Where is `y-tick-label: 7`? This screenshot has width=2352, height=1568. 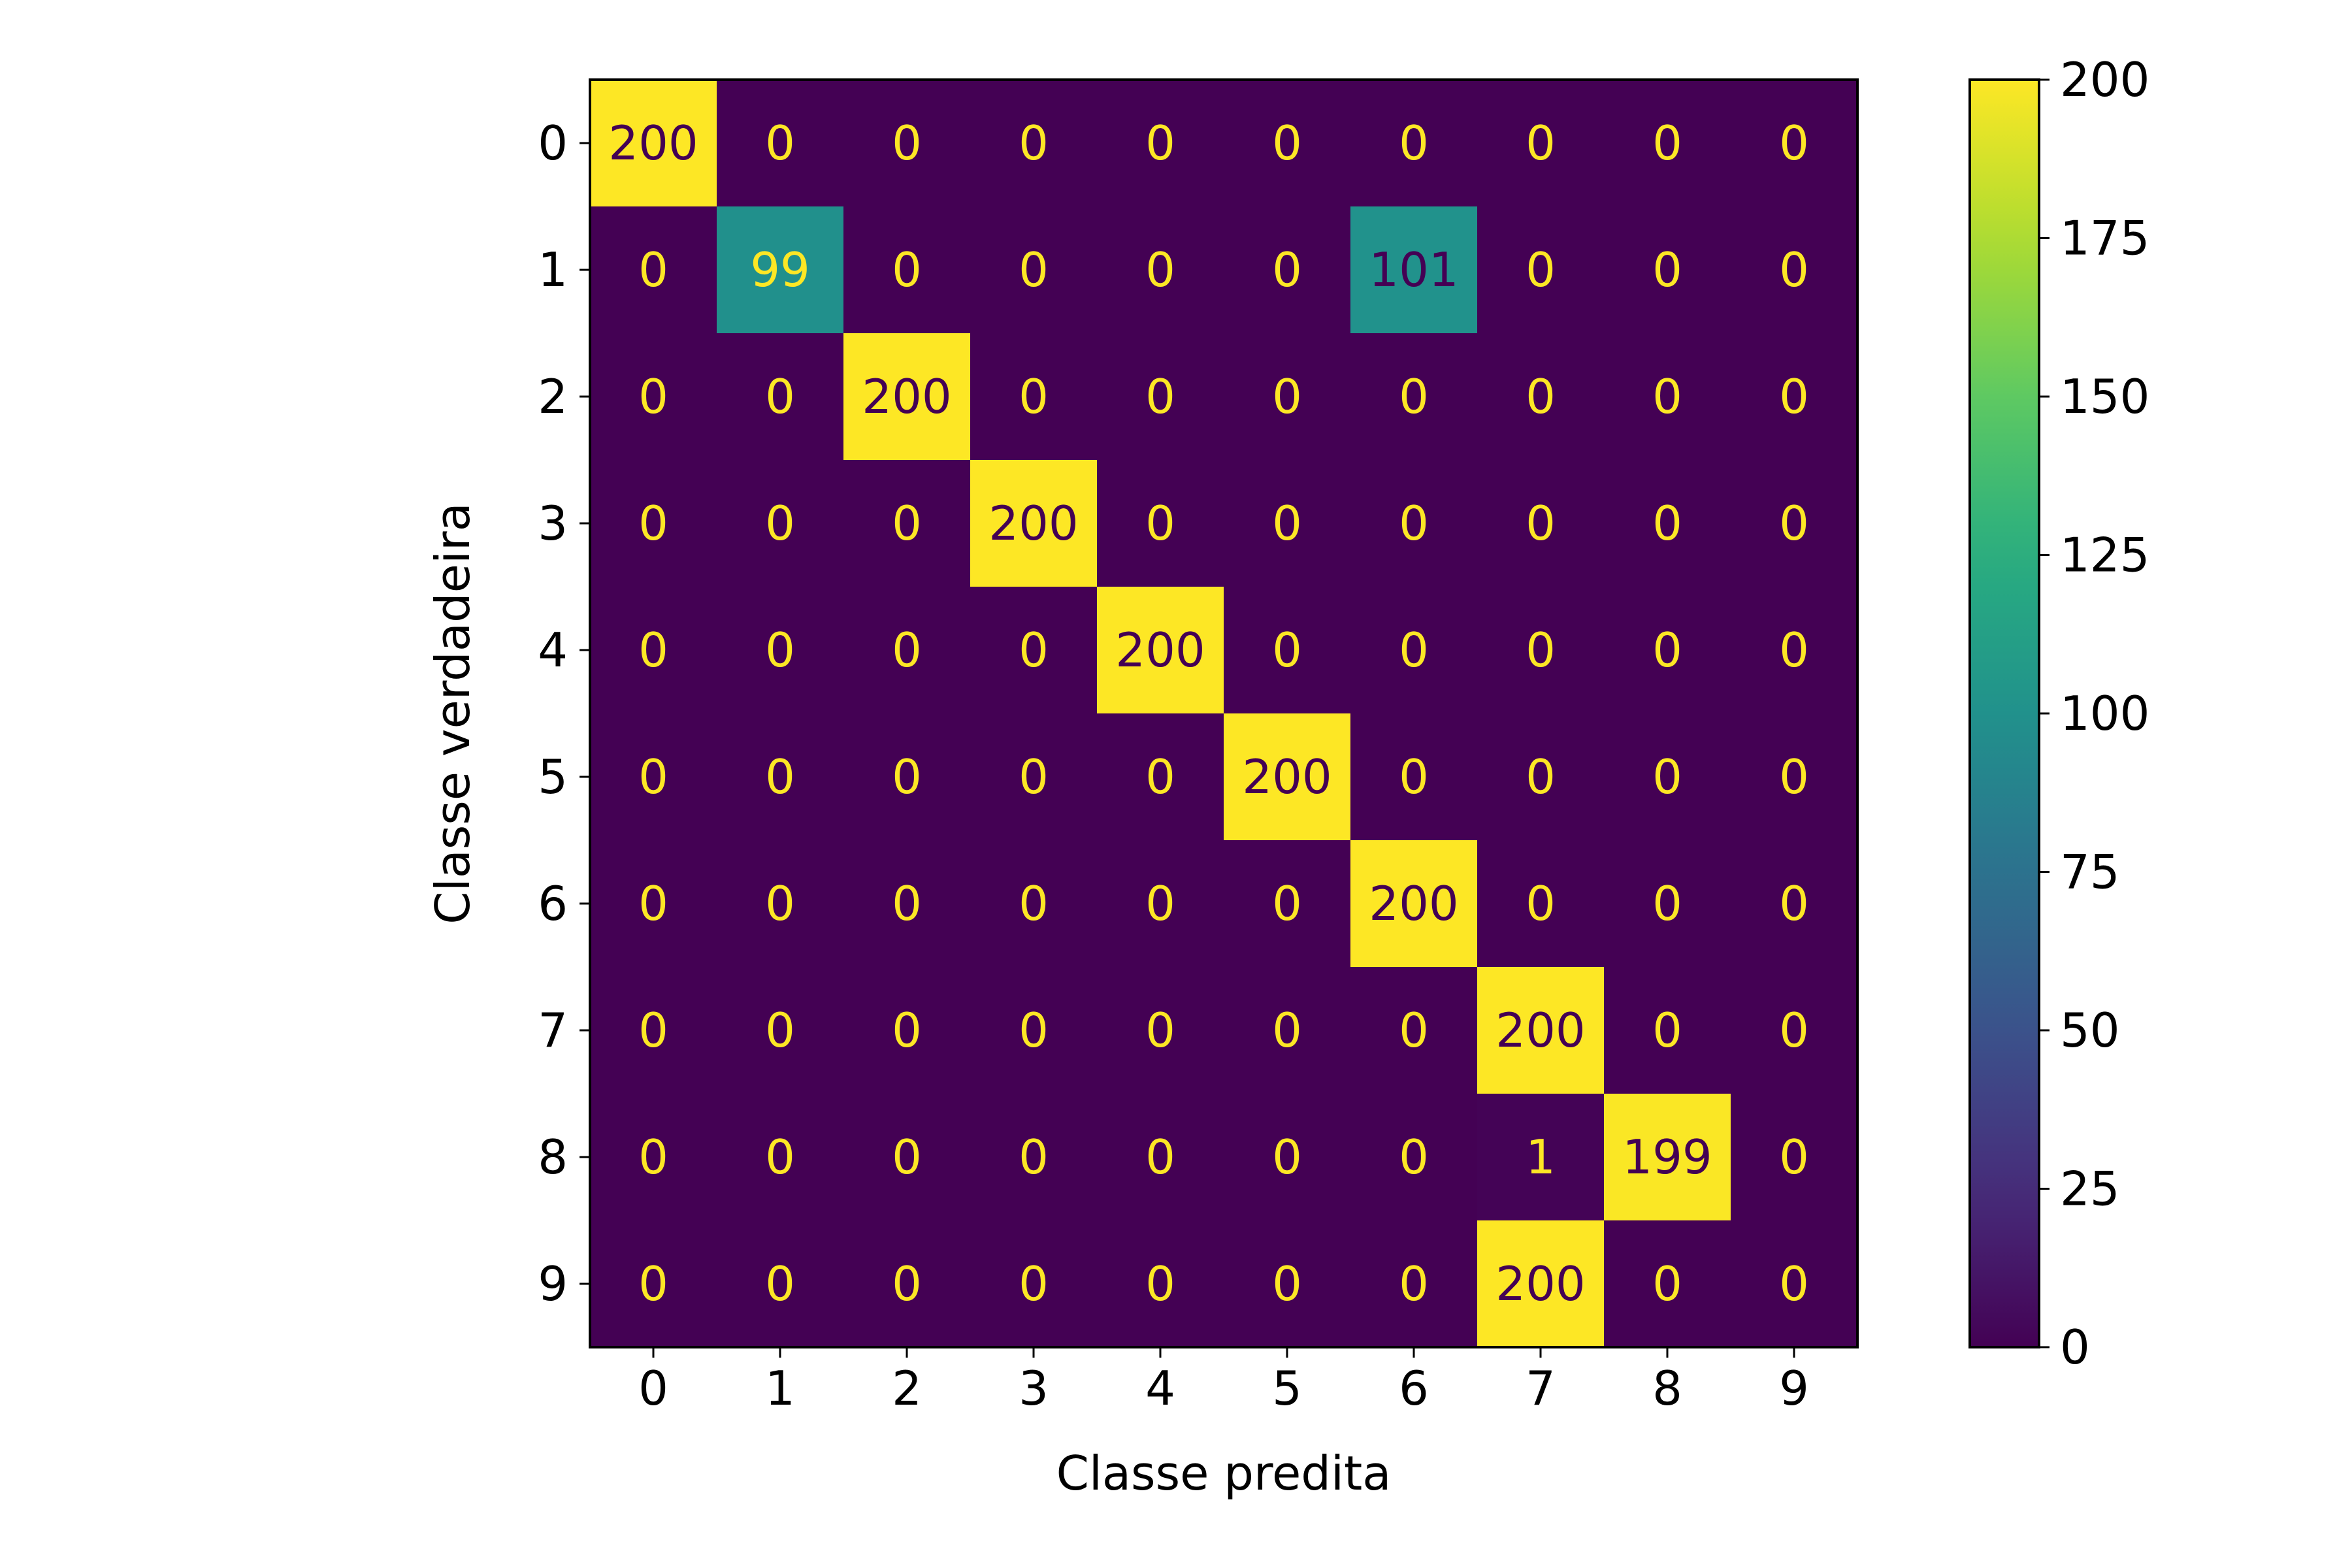
y-tick-label: 7 is located at coordinates (553, 1030).